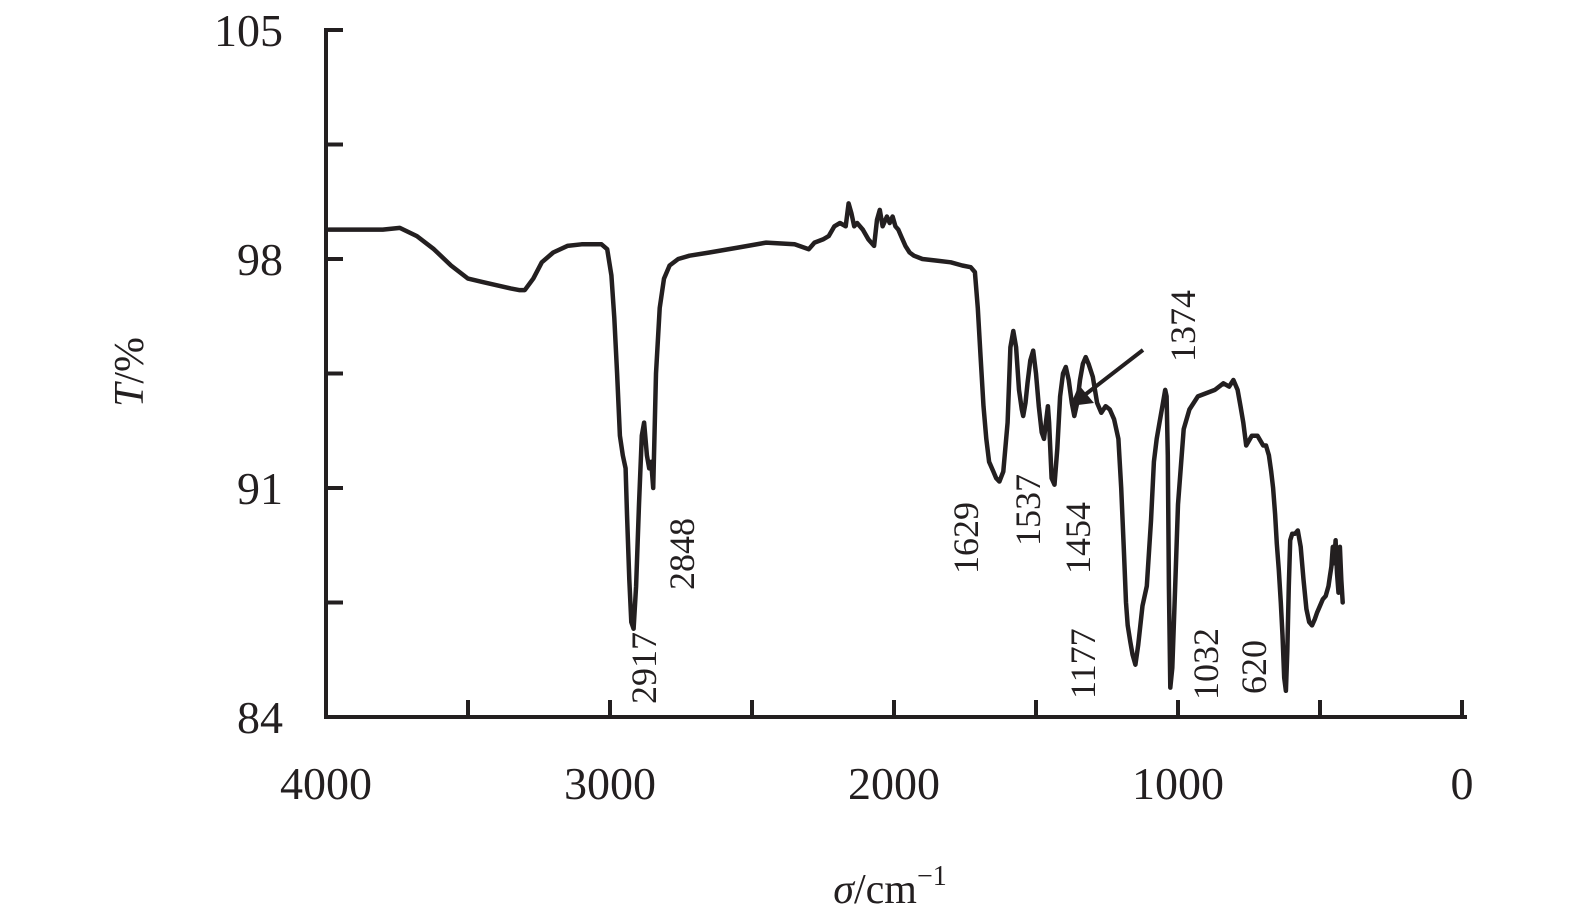 This screenshot has height=922, width=1575. Describe the element at coordinates (326, 783) in the screenshot. I see `x-tick-label-4000: 4000` at that location.